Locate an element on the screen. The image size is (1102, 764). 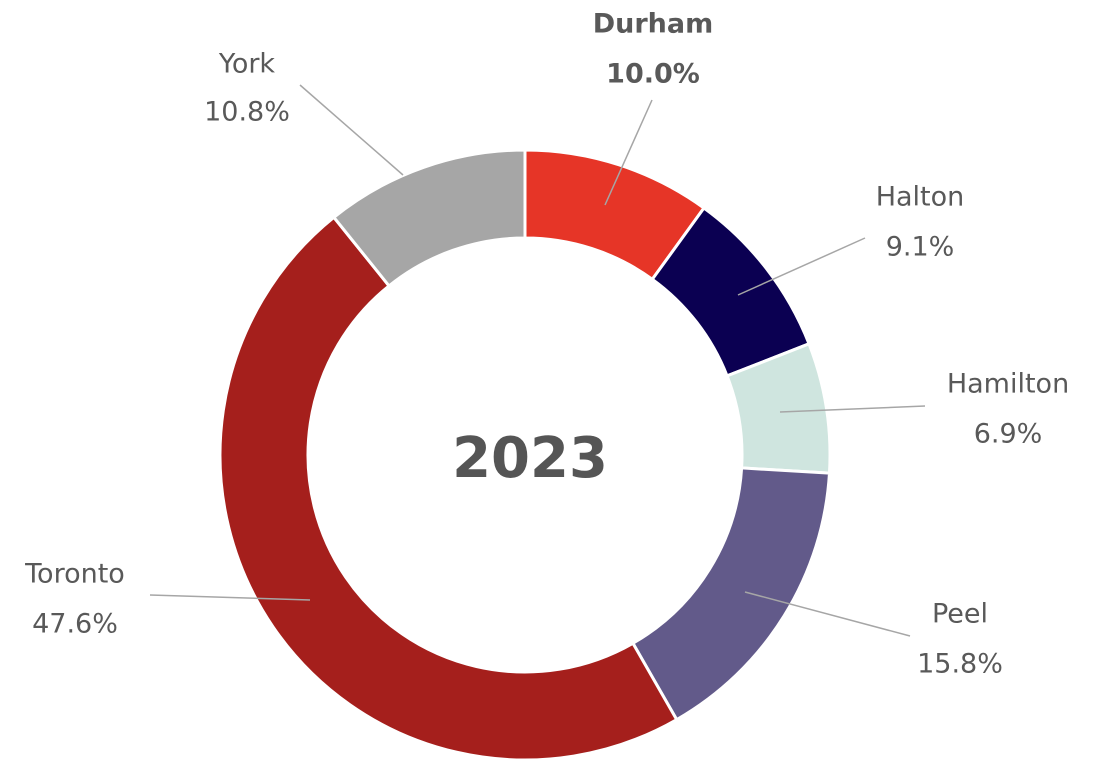
slice-value-label: 9.1% is located at coordinates (920, 247).